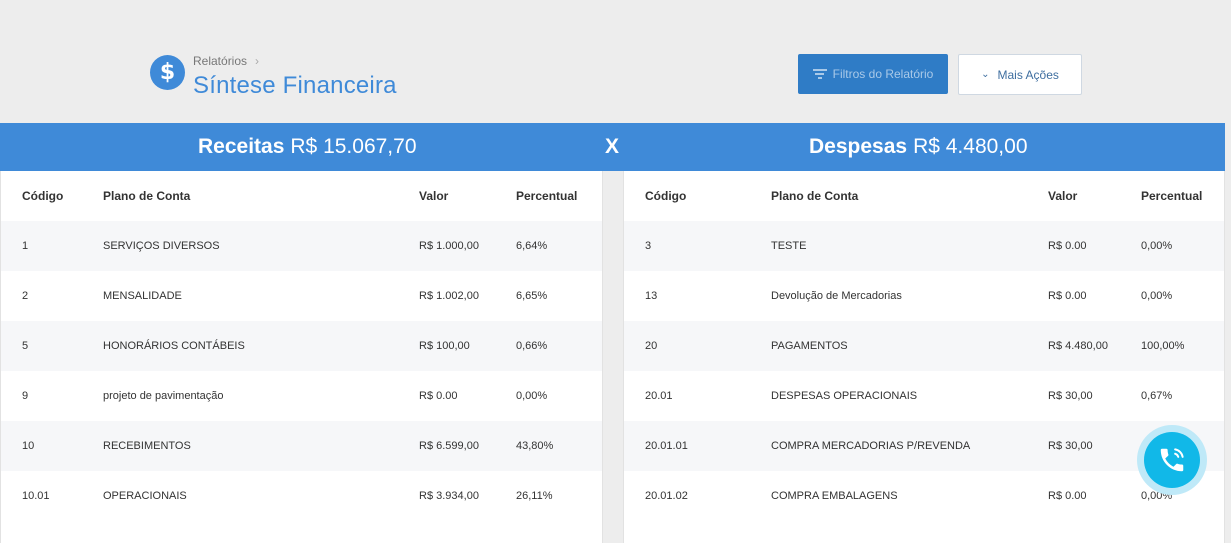 The image size is (1231, 543). What do you see at coordinates (449, 296) in the screenshot?
I see `cell-value: R$ 1.002,00` at bounding box center [449, 296].